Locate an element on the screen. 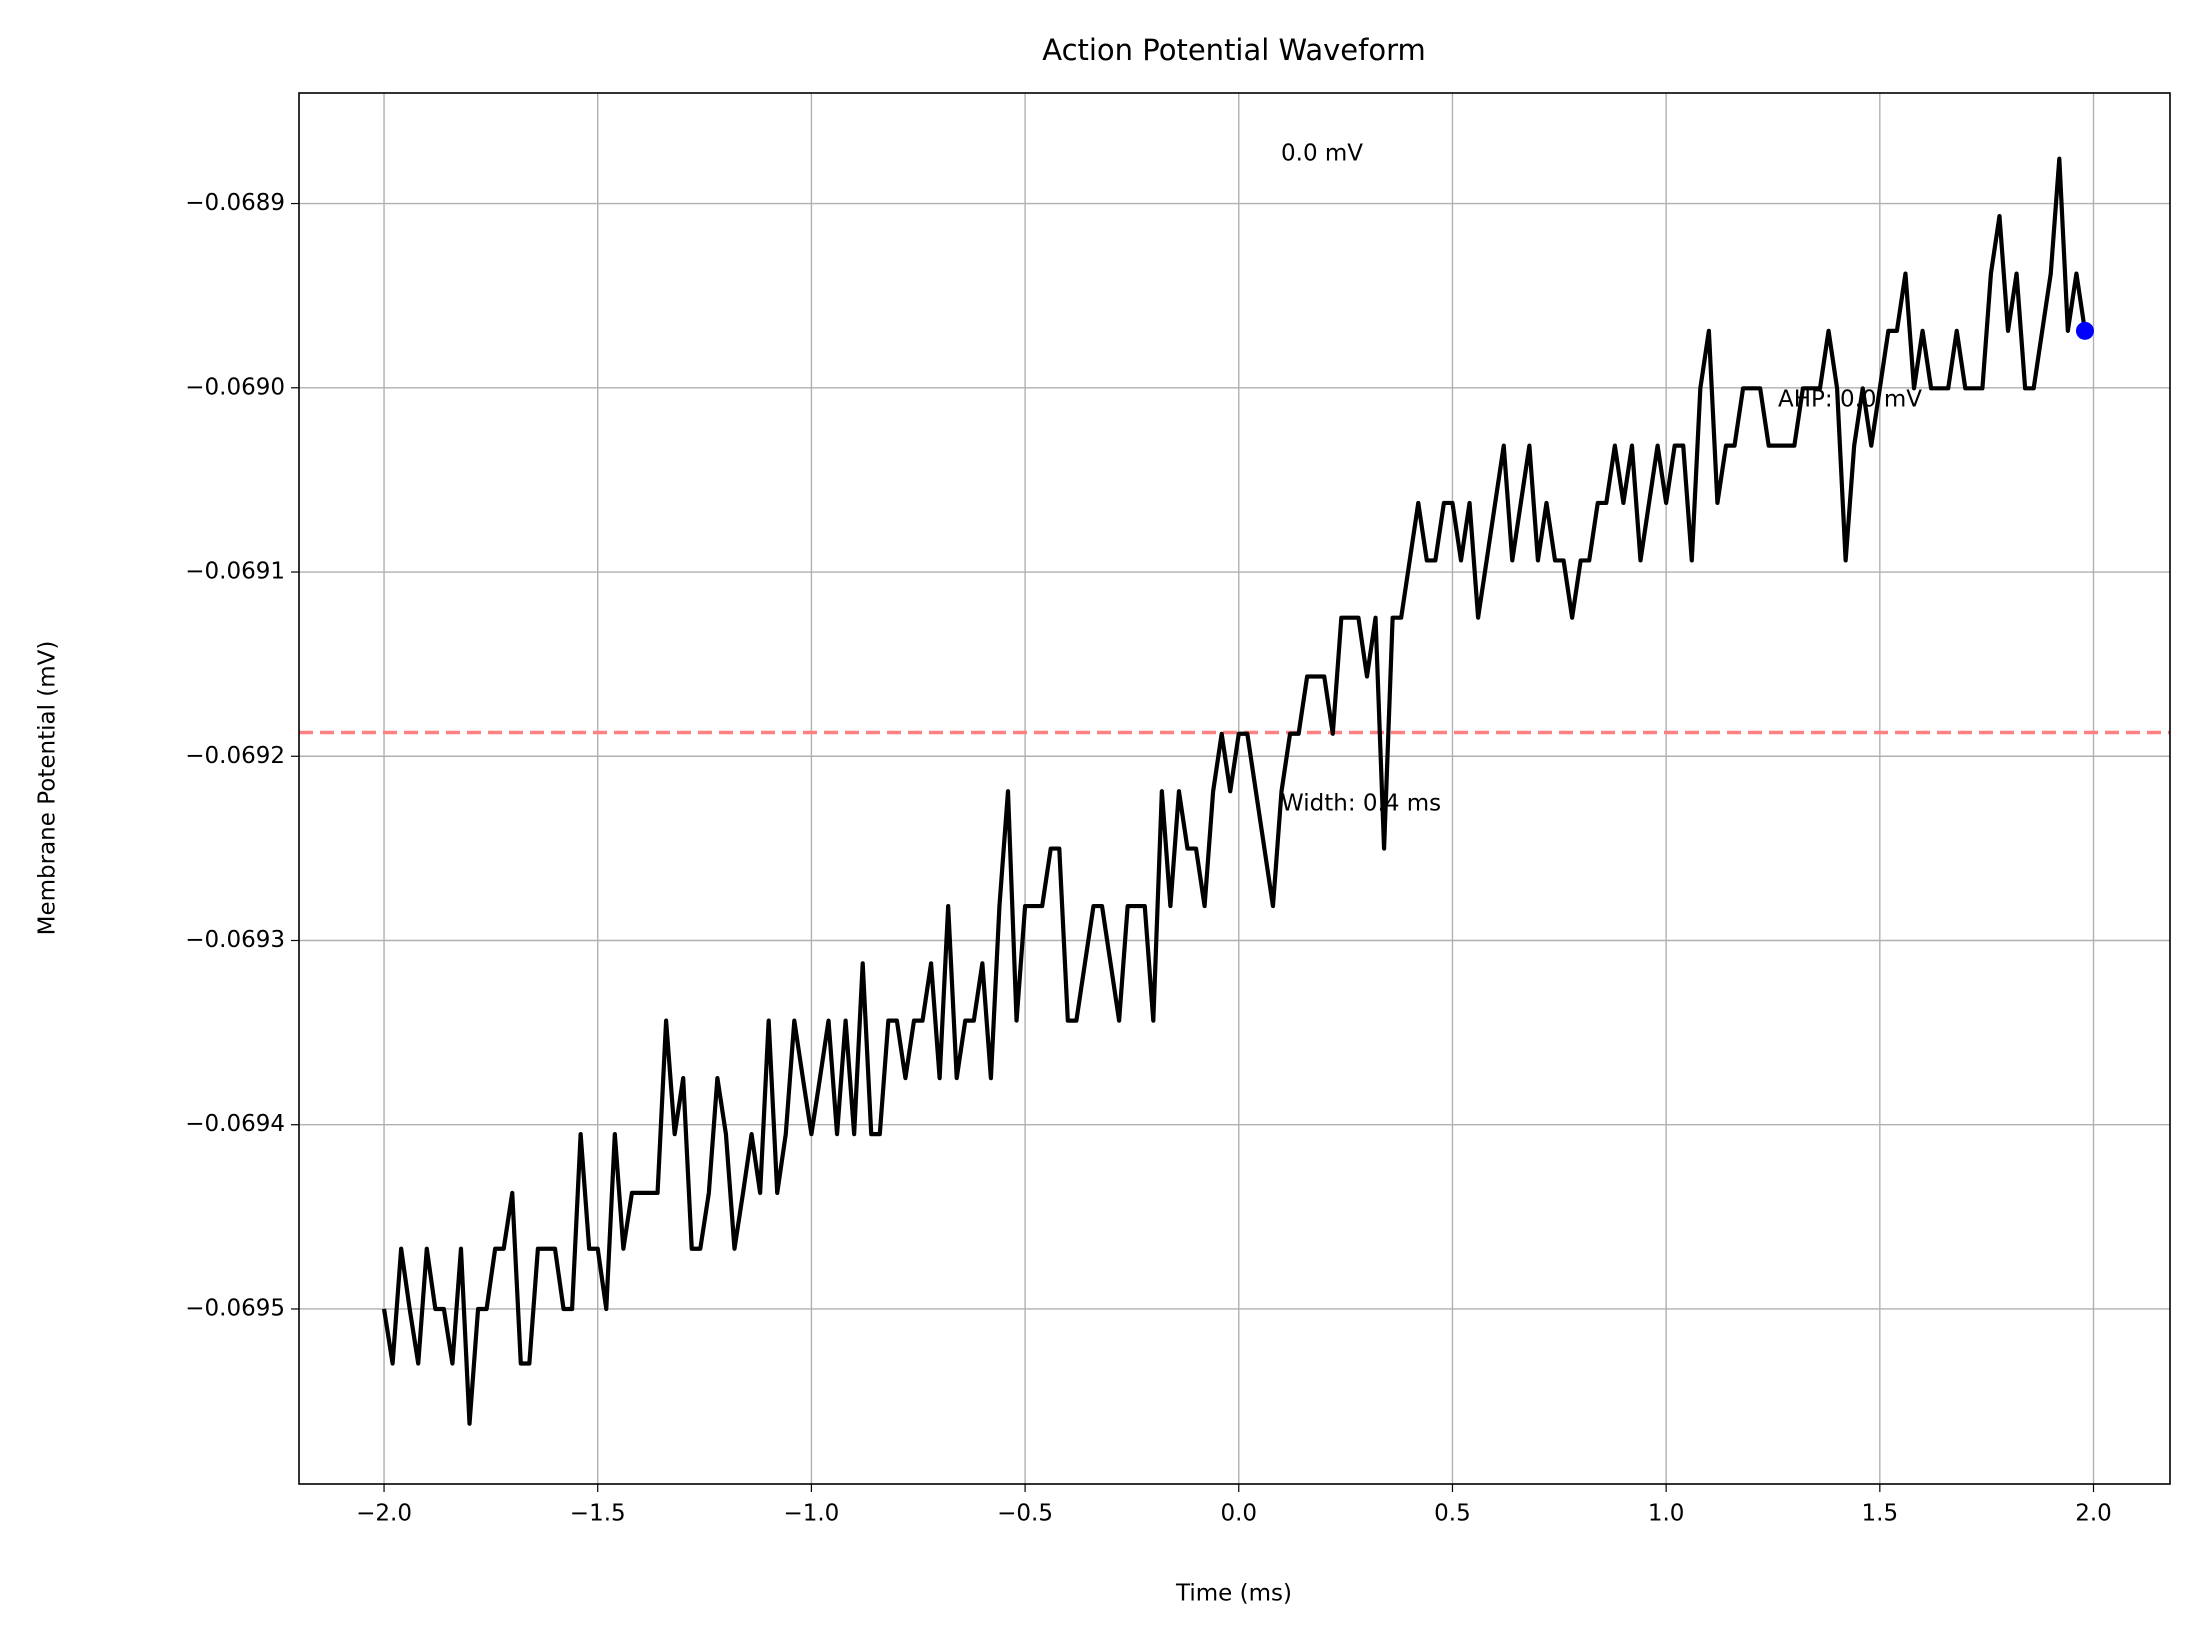  x-tick-label: 0.5 is located at coordinates (1452, 1514).